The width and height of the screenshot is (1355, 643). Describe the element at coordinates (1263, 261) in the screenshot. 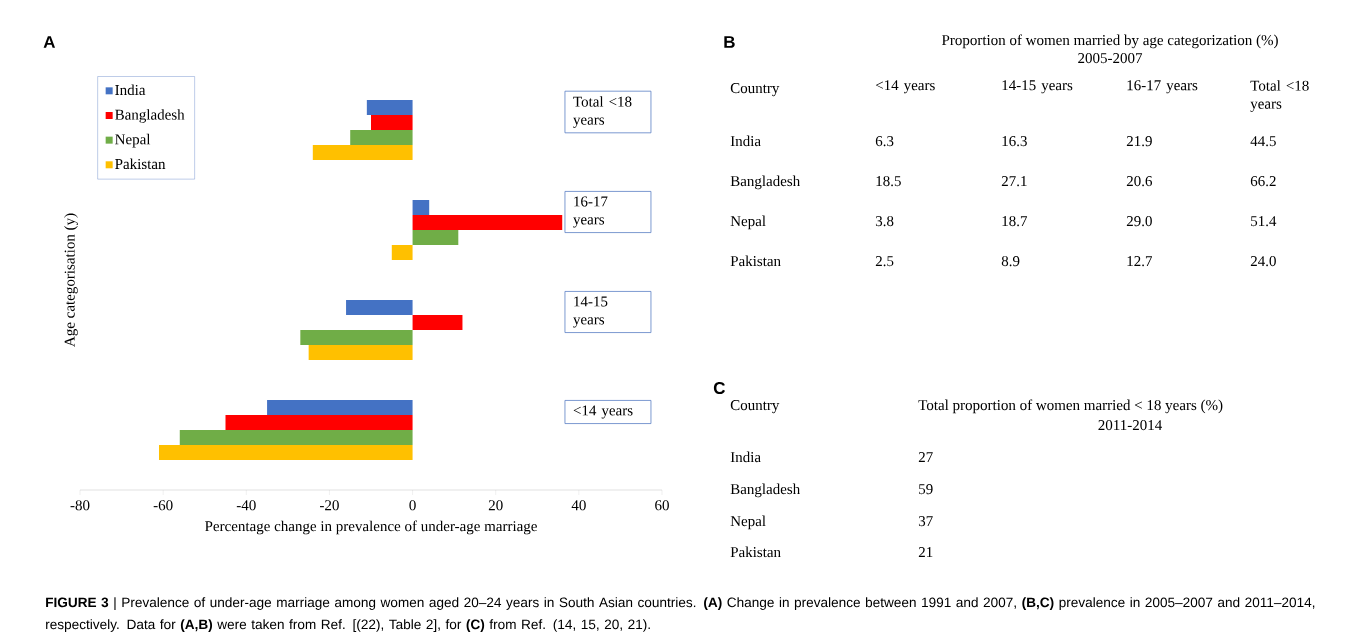

I see `text: 24.0` at that location.